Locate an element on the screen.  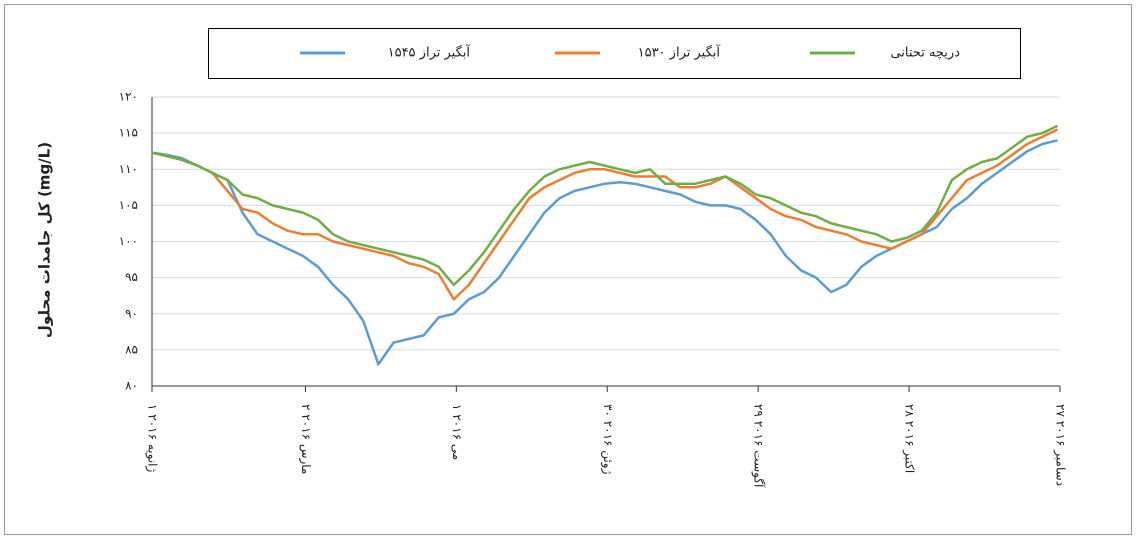
x-tick-label: ۱ ژانویه ۲۰۱۶ is located at coordinates (152, 438).